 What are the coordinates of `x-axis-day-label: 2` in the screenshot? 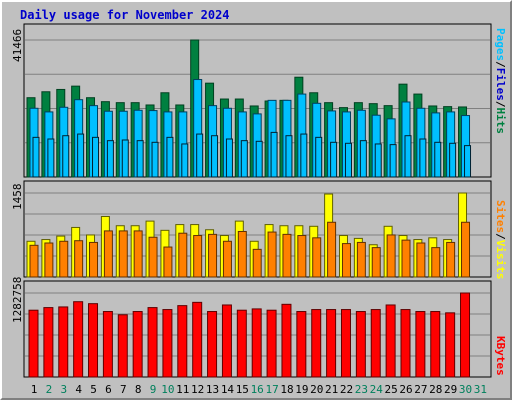 It's located at (49, 389).